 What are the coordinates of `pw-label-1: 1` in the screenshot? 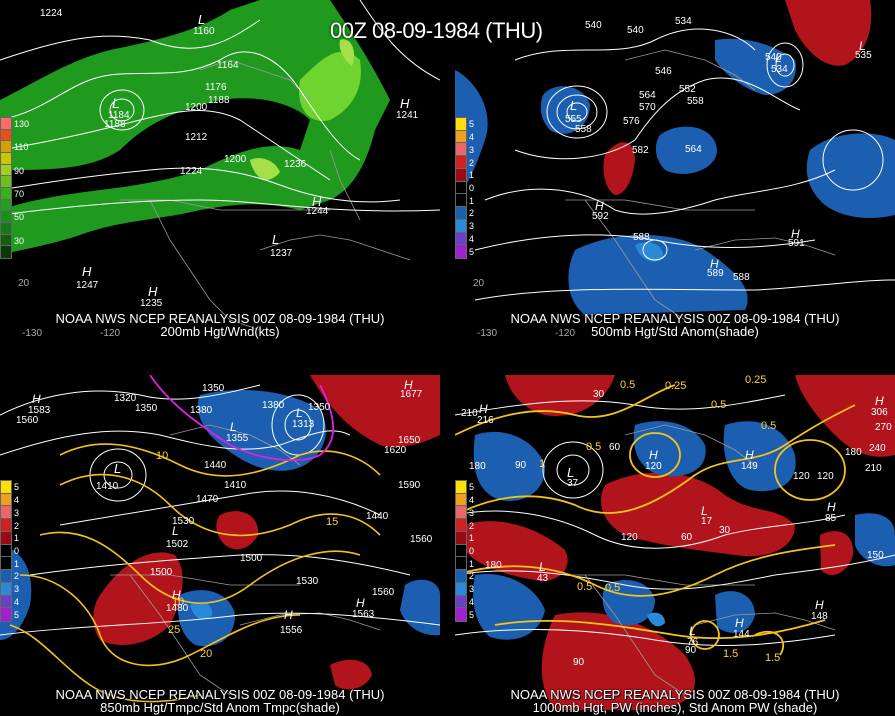 It's located at (542, 464).